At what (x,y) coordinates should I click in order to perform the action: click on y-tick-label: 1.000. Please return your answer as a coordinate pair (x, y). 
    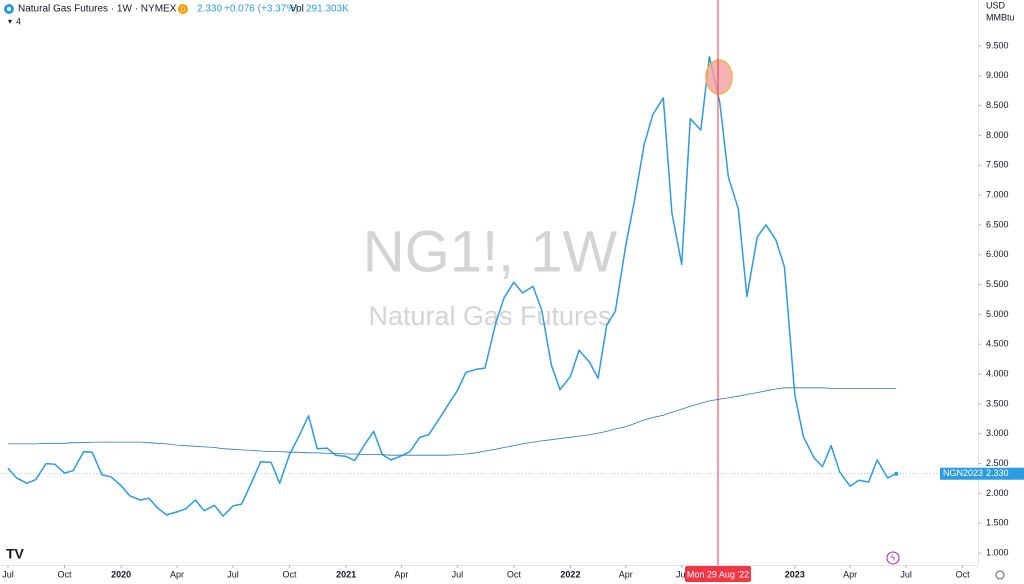
    Looking at the image, I should click on (997, 552).